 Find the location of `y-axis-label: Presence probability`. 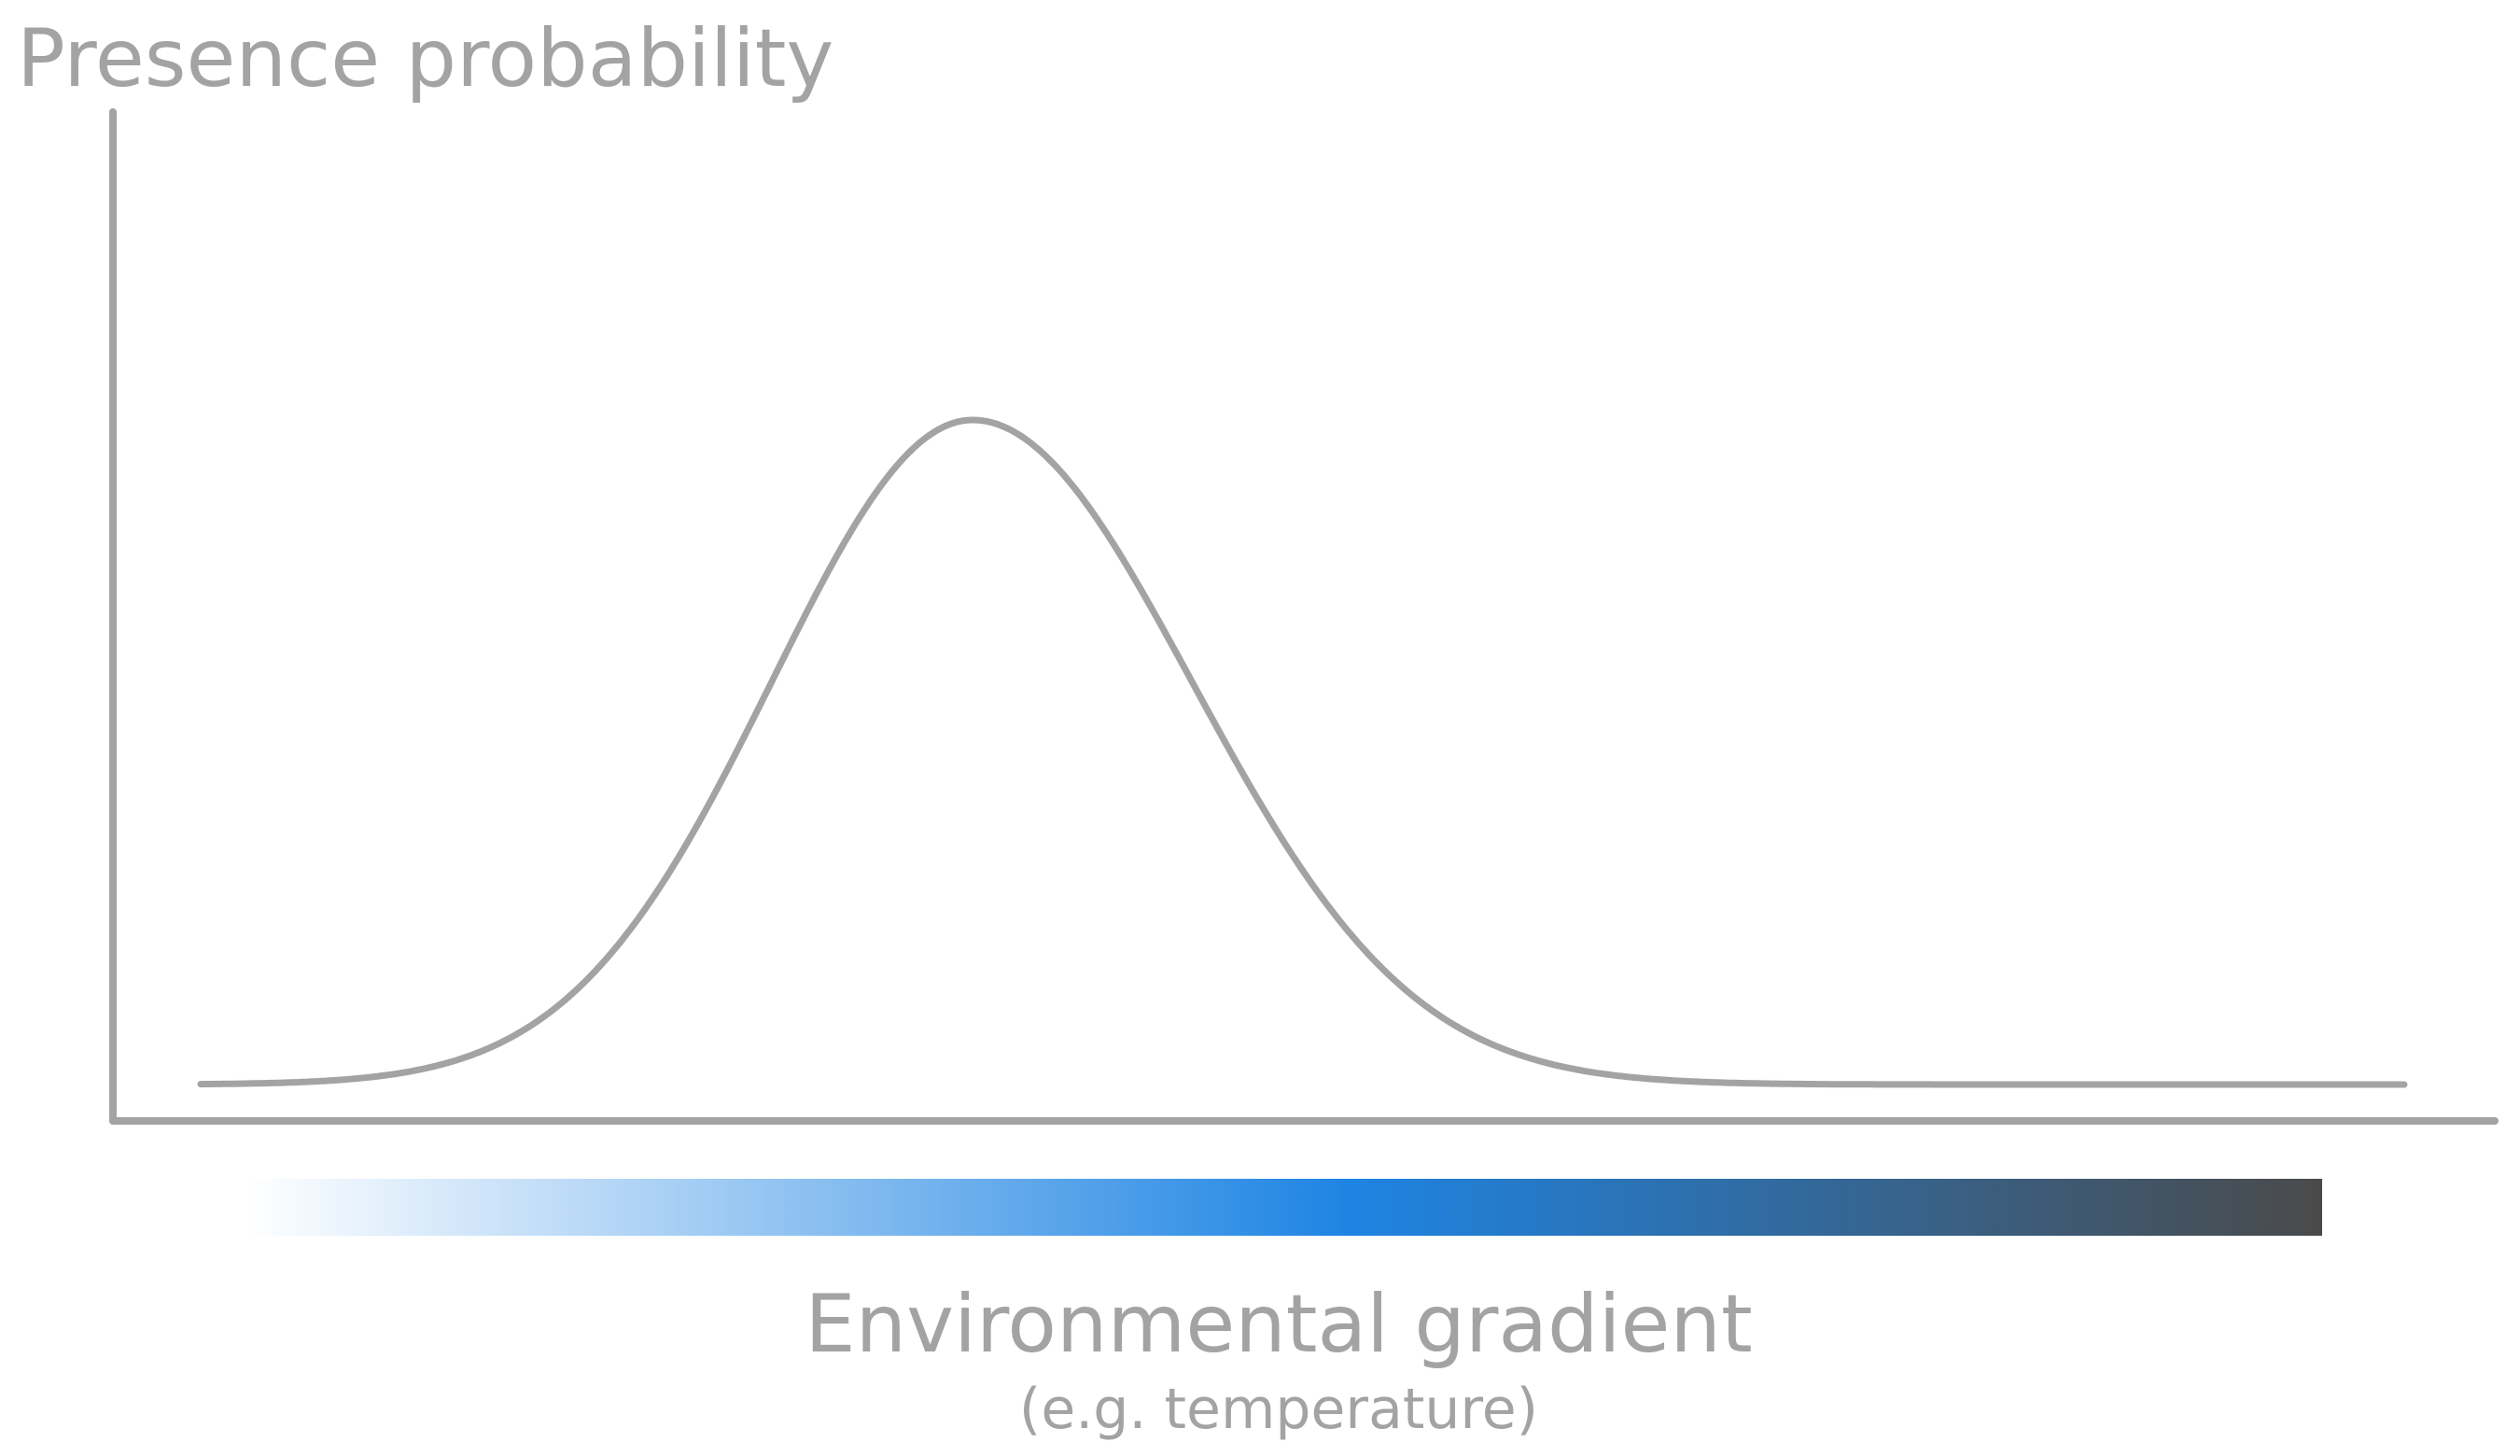

y-axis-label: Presence probability is located at coordinates (425, 58).